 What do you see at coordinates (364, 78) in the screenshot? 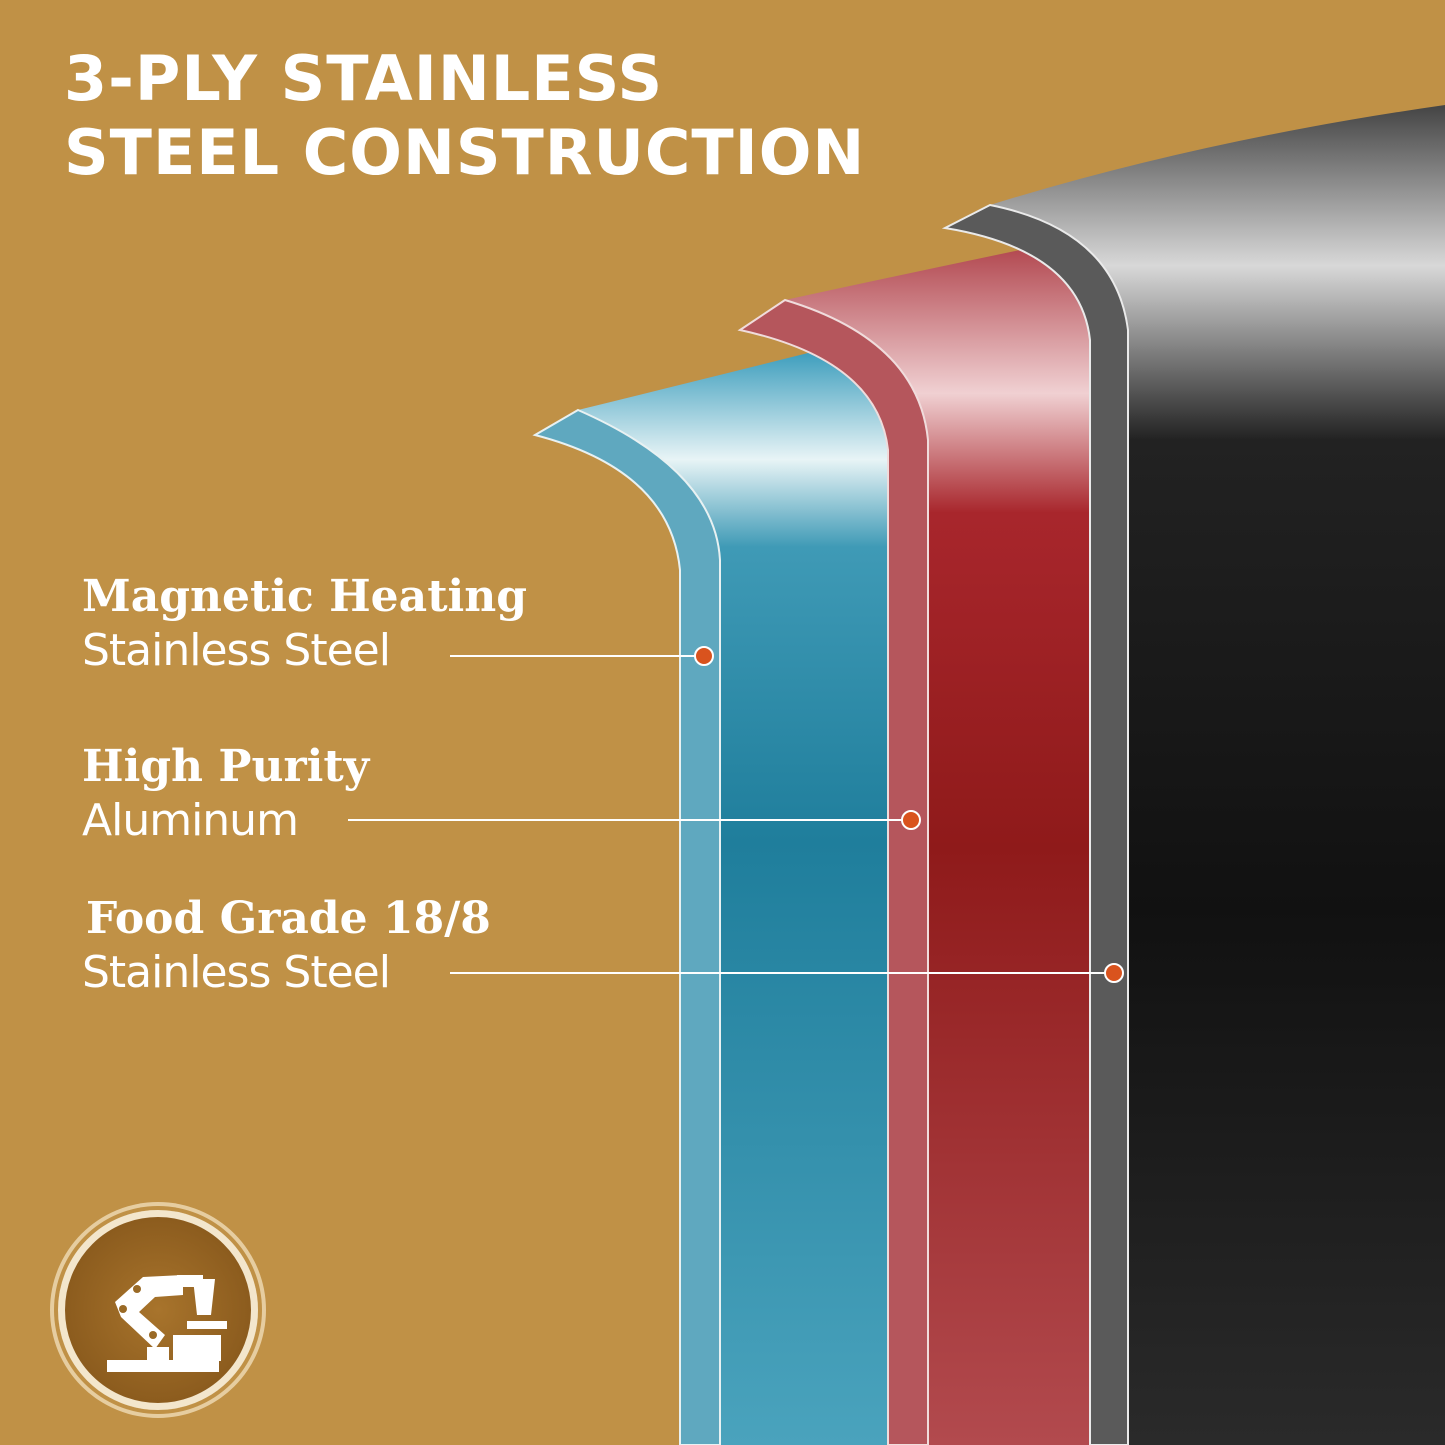
I see `title-line-1: 3-PLY STAINLESS` at bounding box center [364, 78].